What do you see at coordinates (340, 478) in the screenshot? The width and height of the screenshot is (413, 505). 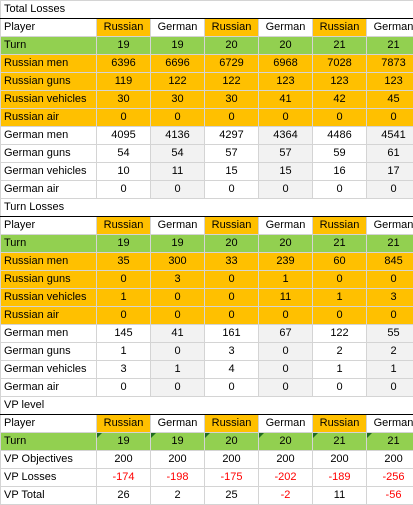 I see `value-cell: -189` at bounding box center [340, 478].